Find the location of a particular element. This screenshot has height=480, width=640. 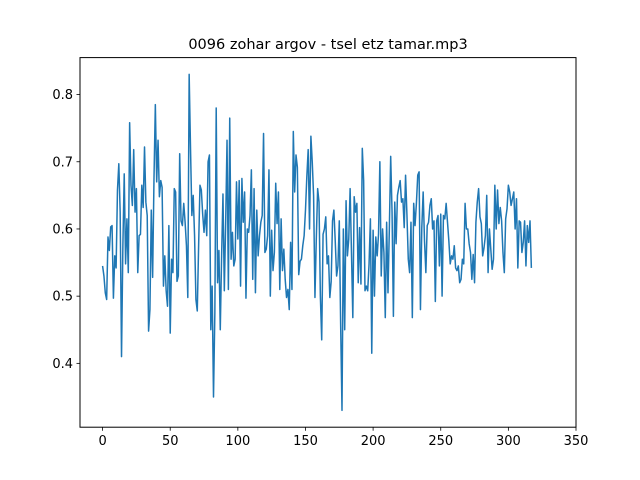

y-tick-label: 0.8 is located at coordinates (62, 95).